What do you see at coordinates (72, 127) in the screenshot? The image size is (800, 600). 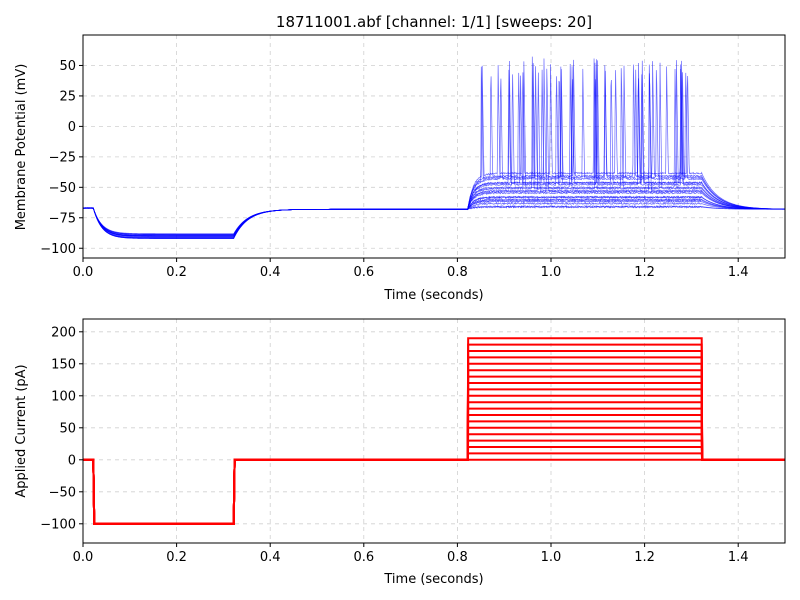 I see `voltage-y-tick-label: 0` at bounding box center [72, 127].